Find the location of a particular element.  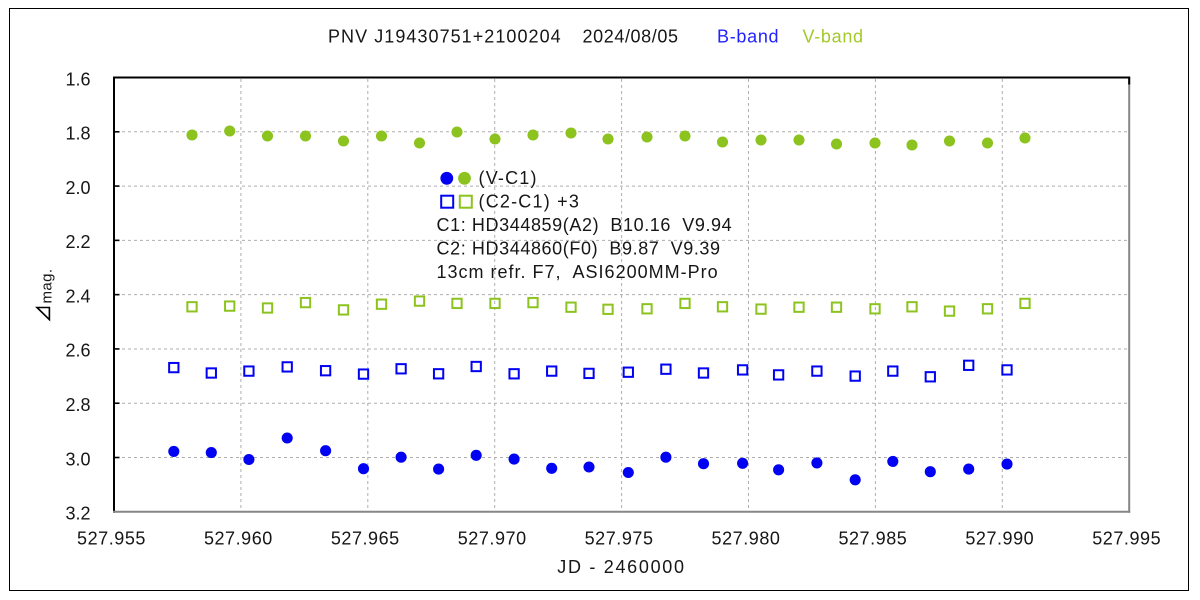

svg-text: 527.980 is located at coordinates (746, 538).